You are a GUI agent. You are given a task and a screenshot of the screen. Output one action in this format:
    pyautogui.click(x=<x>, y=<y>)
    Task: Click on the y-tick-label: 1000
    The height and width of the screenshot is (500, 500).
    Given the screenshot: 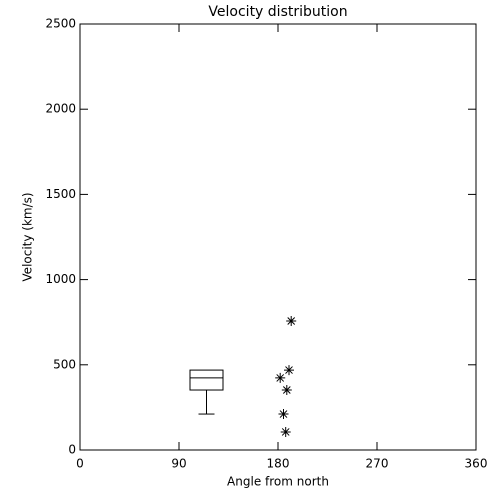 What is the action you would take?
    pyautogui.click(x=60, y=279)
    